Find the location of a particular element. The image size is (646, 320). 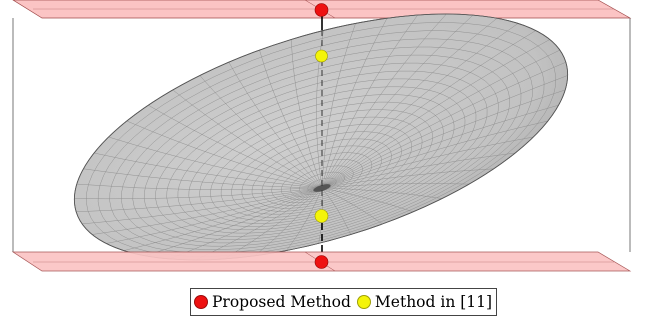

method-11-marker-bottom is located at coordinates (321, 216).